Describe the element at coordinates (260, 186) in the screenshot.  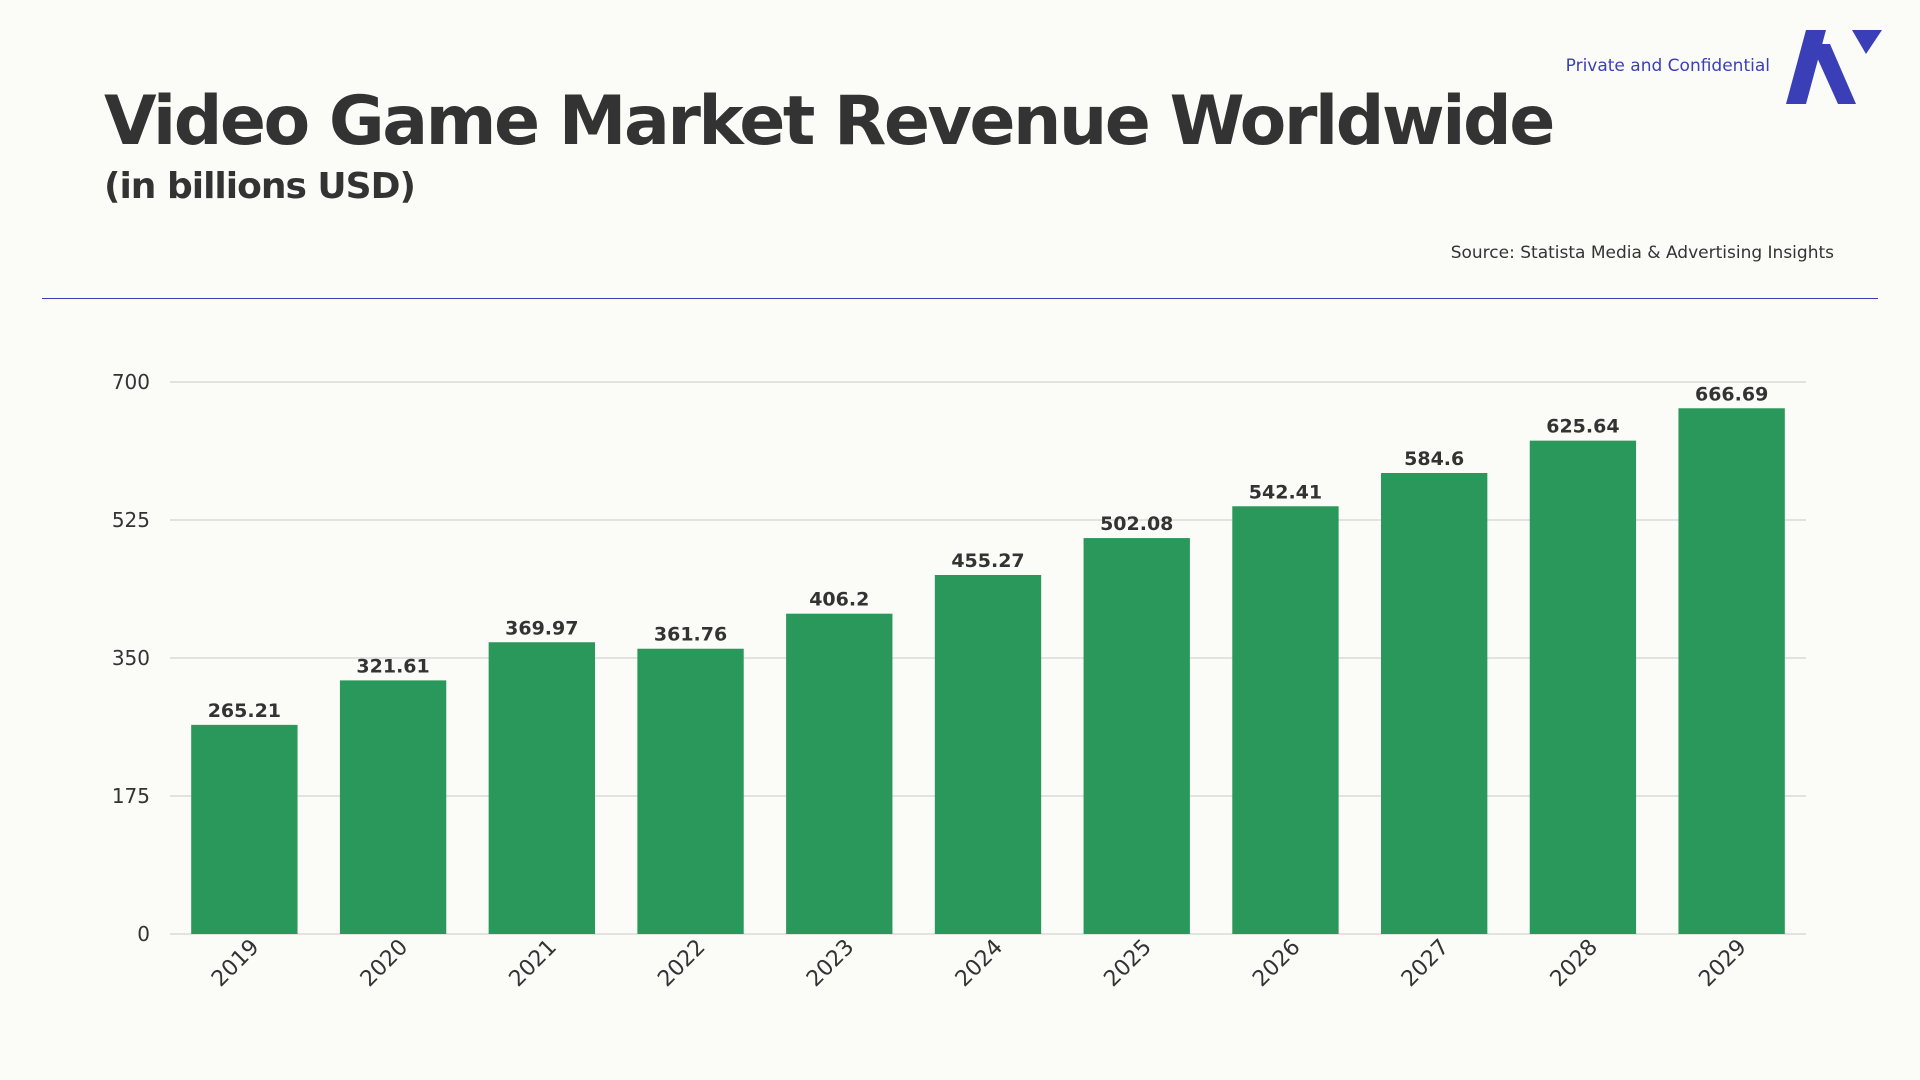
I see `chart-subtitle: (in billions USD)` at that location.